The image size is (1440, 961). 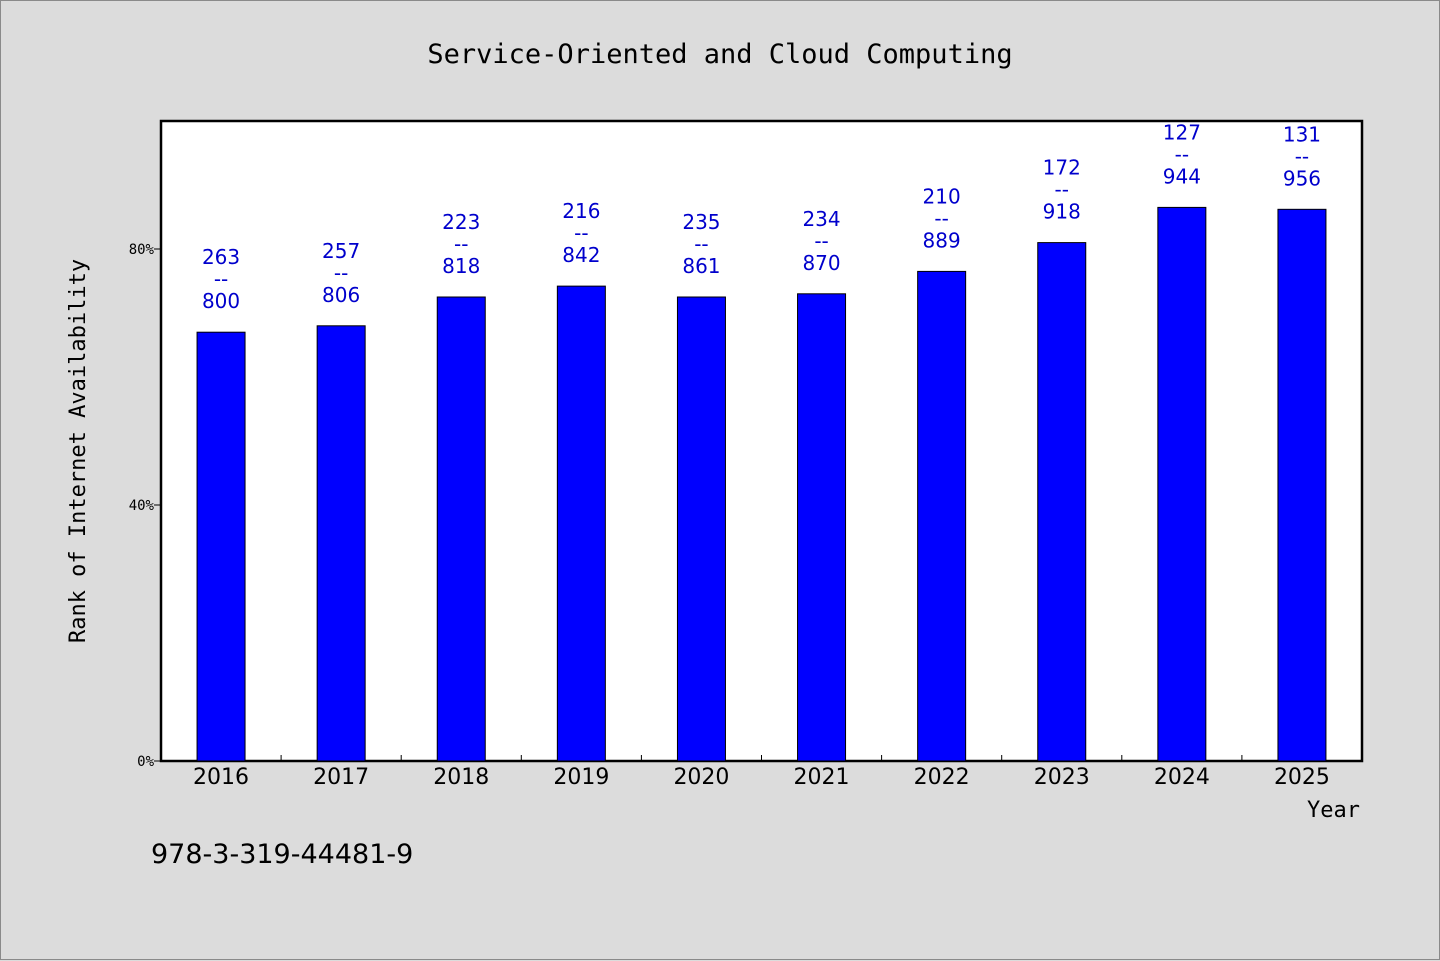 What do you see at coordinates (461, 266) in the screenshot?
I see `data-label-bottom-2018: 818` at bounding box center [461, 266].